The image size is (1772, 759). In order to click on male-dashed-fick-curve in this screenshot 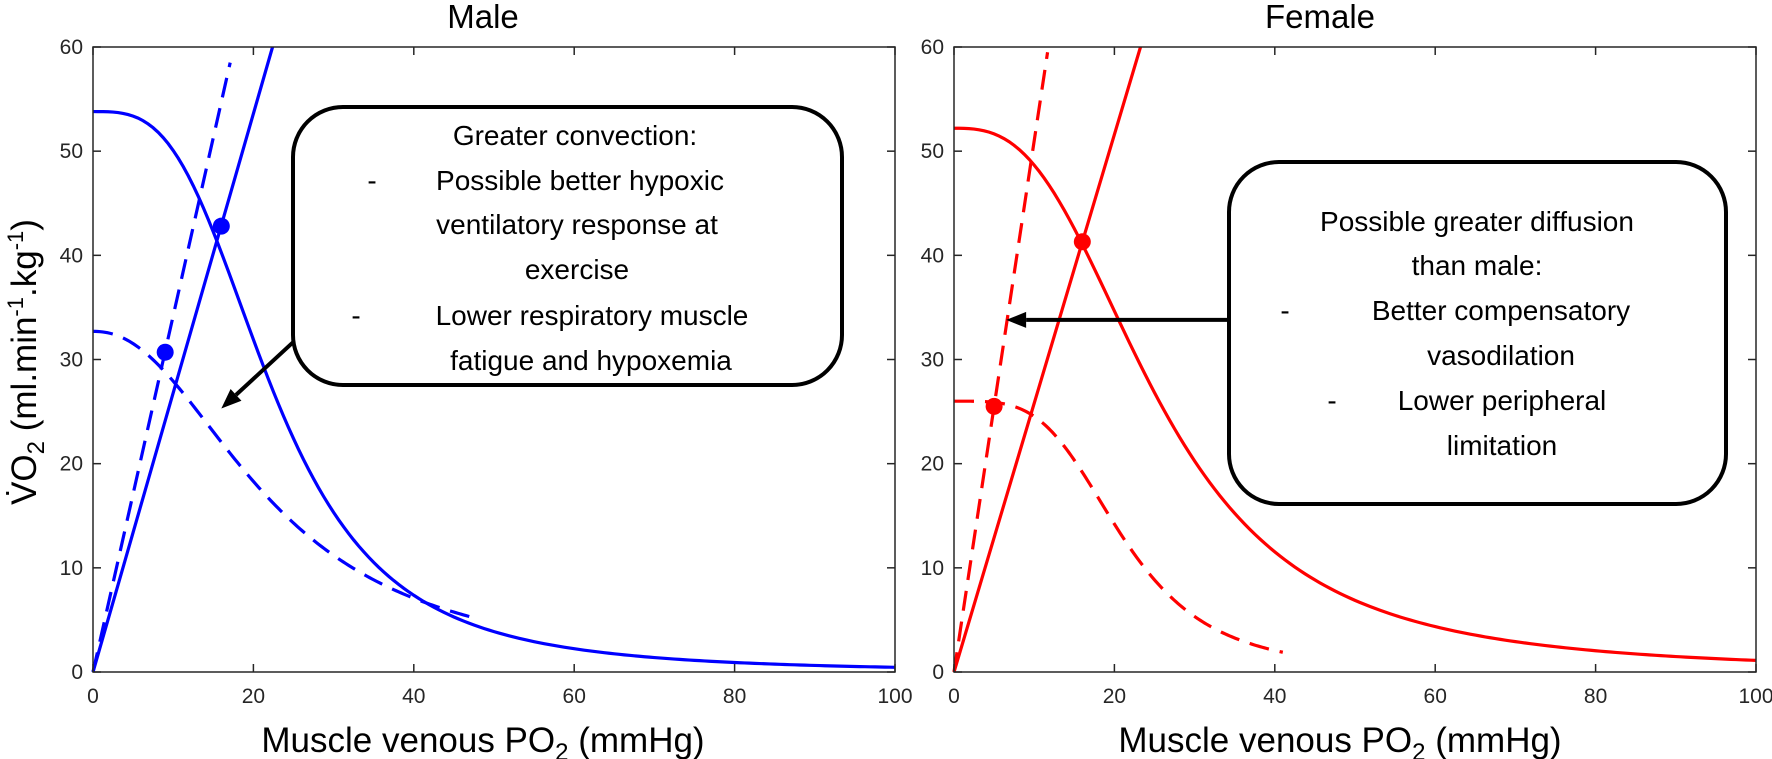, I will do `click(285, 475)`.